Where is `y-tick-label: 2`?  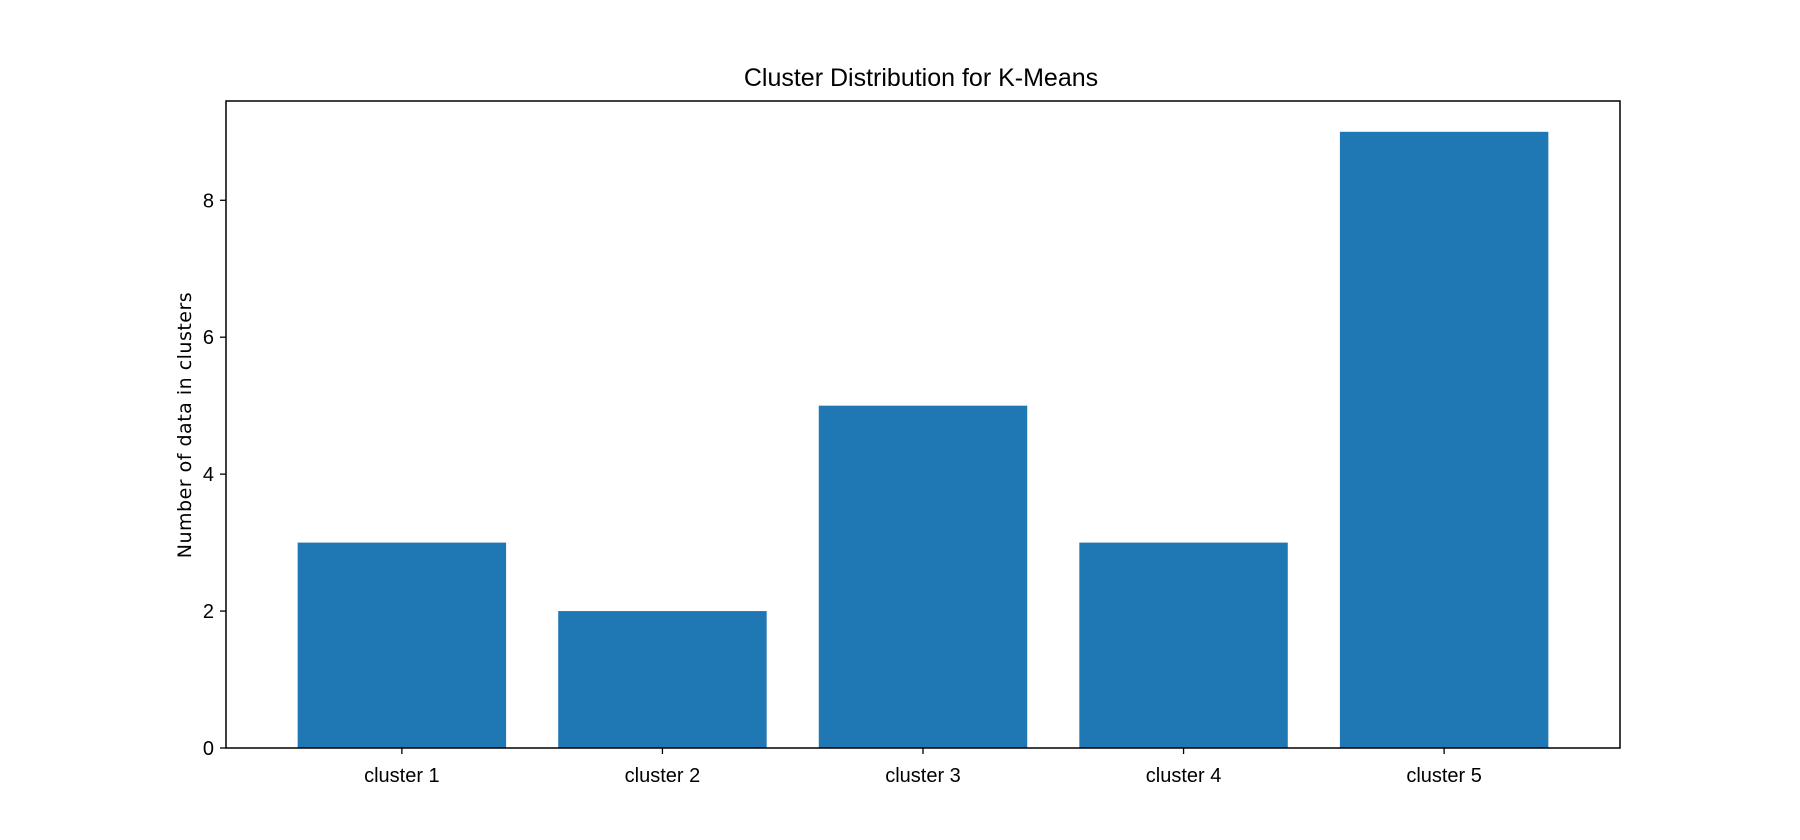 y-tick-label: 2 is located at coordinates (208, 612).